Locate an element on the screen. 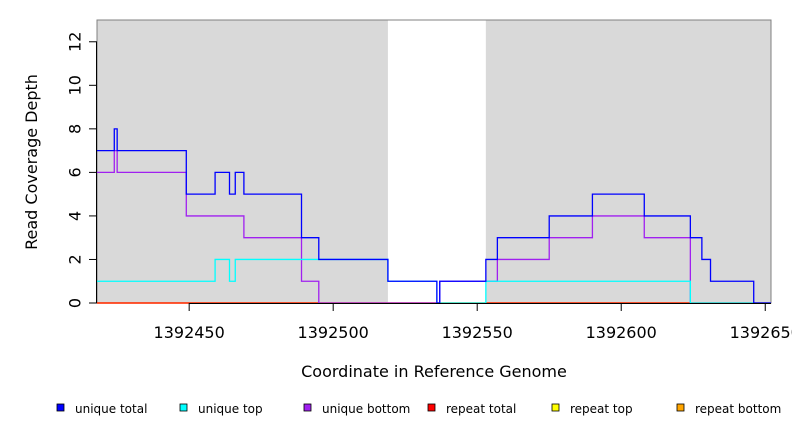  legend-label: repeat bottom is located at coordinates (738, 409).